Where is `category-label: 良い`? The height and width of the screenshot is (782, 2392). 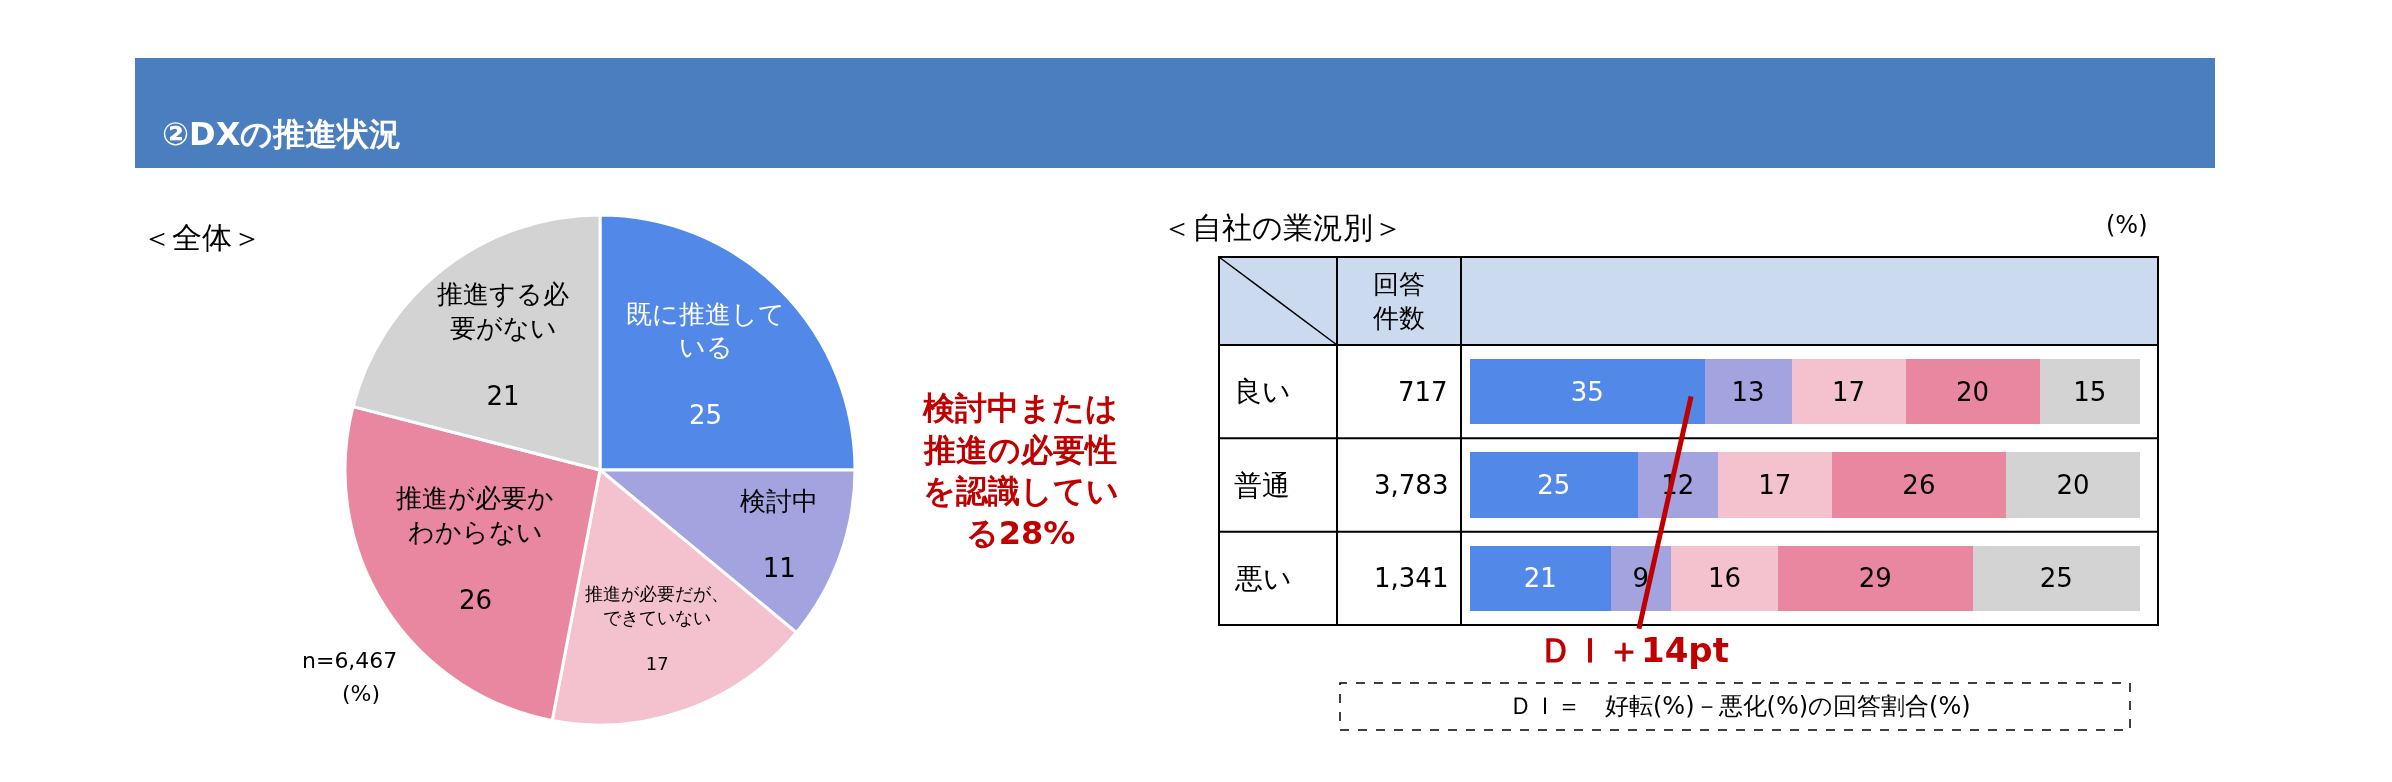
category-label: 良い is located at coordinates (1262, 391).